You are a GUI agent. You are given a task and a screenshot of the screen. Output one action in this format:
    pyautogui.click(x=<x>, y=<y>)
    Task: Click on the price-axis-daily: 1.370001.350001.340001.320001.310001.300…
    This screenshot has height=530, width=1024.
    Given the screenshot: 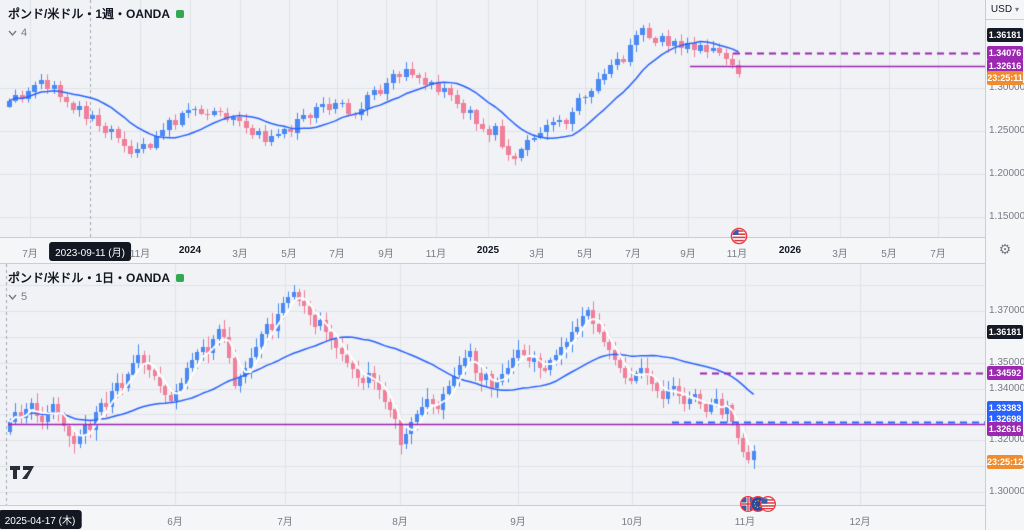 What is the action you would take?
    pyautogui.click(x=1005, y=384)
    